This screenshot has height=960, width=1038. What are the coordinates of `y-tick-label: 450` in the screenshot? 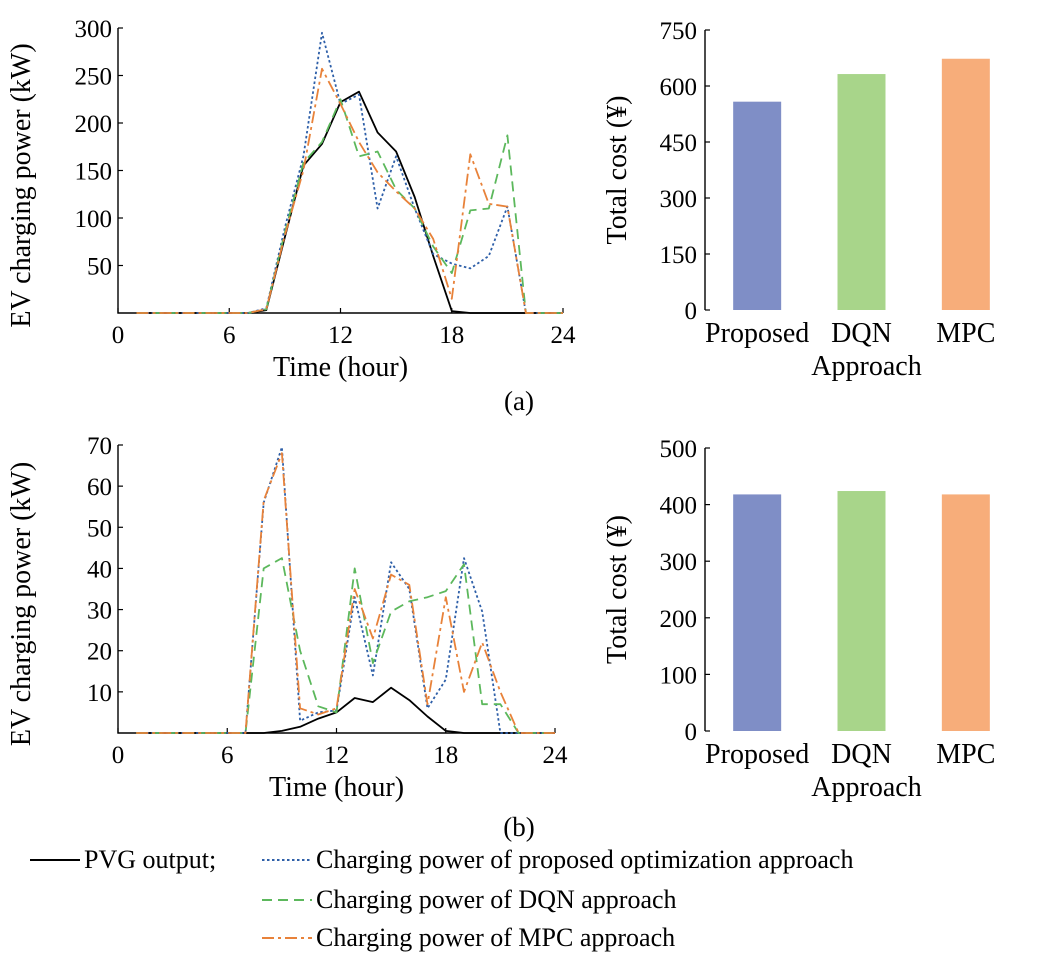 It's located at (679, 143).